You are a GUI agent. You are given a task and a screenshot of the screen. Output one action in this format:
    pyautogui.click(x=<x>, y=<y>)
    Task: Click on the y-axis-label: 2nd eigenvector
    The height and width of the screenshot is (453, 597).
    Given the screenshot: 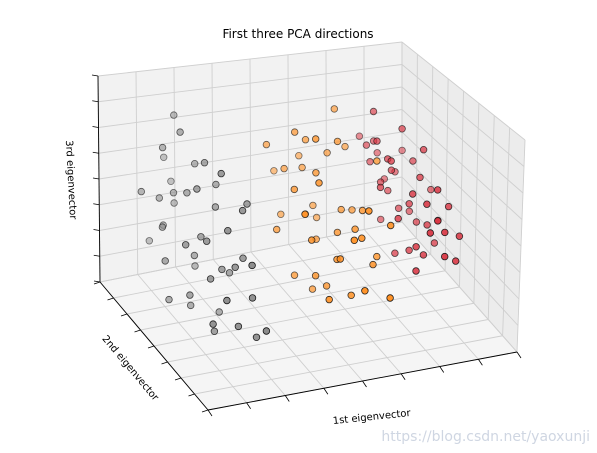 What is the action you would take?
    pyautogui.click(x=130, y=369)
    